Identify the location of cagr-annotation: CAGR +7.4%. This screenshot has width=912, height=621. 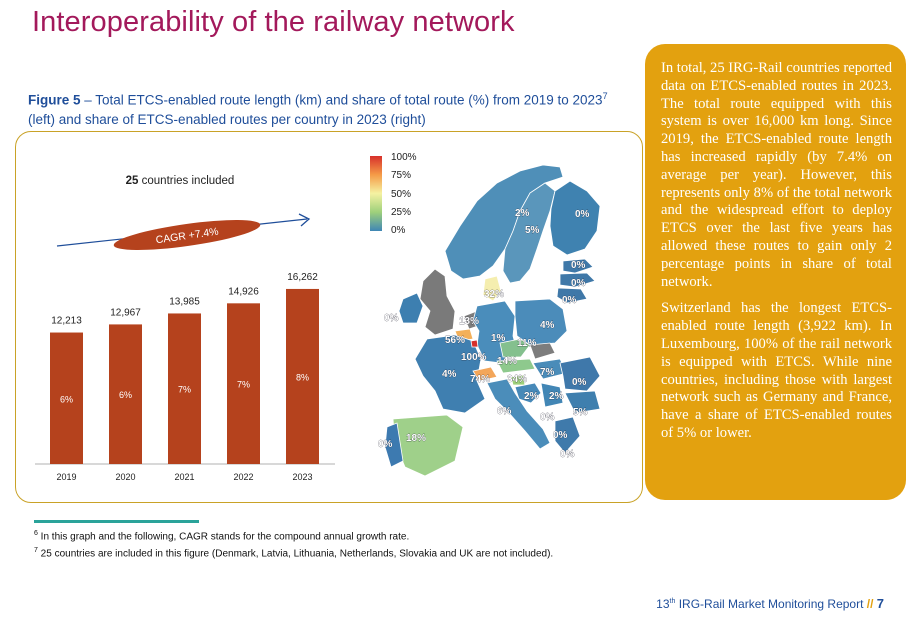
(183, 231).